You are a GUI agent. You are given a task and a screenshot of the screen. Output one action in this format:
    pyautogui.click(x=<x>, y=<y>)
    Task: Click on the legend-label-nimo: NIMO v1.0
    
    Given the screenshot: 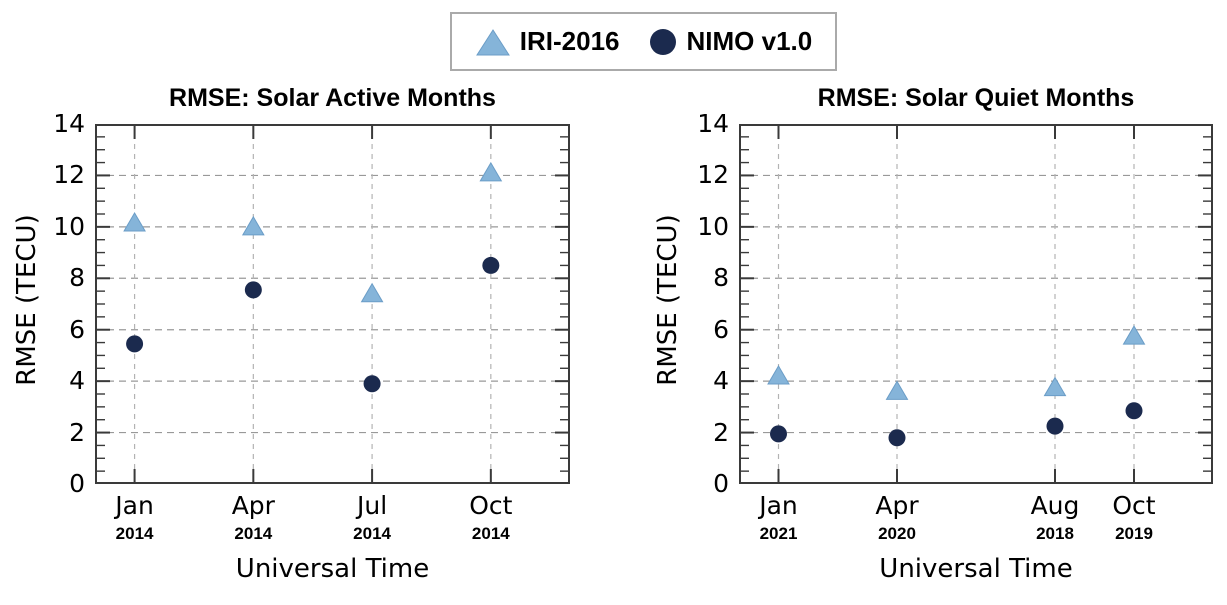 What is the action you would take?
    pyautogui.click(x=749, y=41)
    